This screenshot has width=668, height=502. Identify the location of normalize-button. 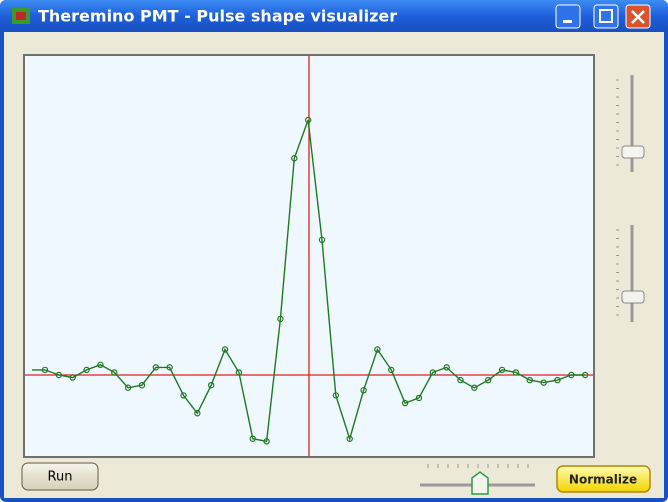
(603, 479).